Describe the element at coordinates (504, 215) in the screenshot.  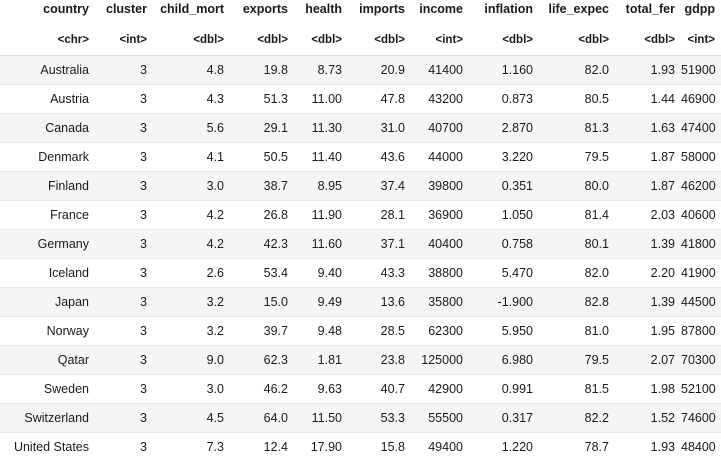
I see `table-cell-inflation: 1.050` at that location.